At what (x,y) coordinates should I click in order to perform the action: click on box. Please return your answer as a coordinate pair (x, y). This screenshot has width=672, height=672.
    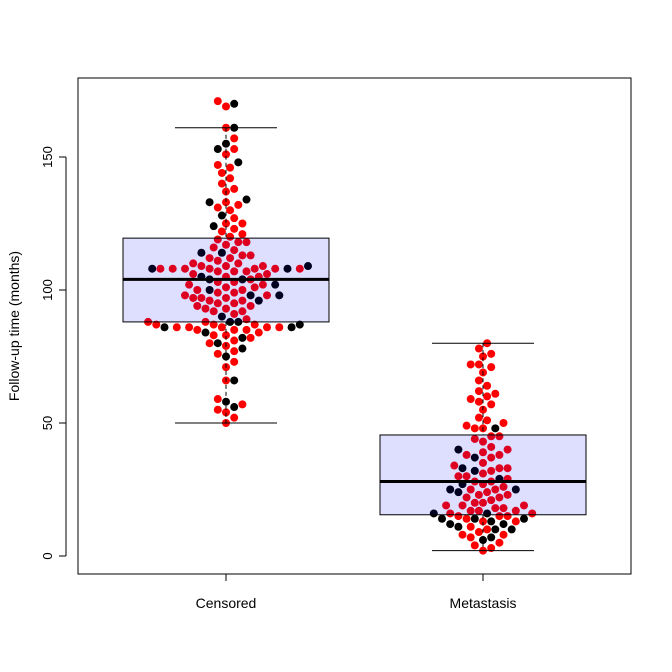
    Looking at the image, I should click on (483, 475).